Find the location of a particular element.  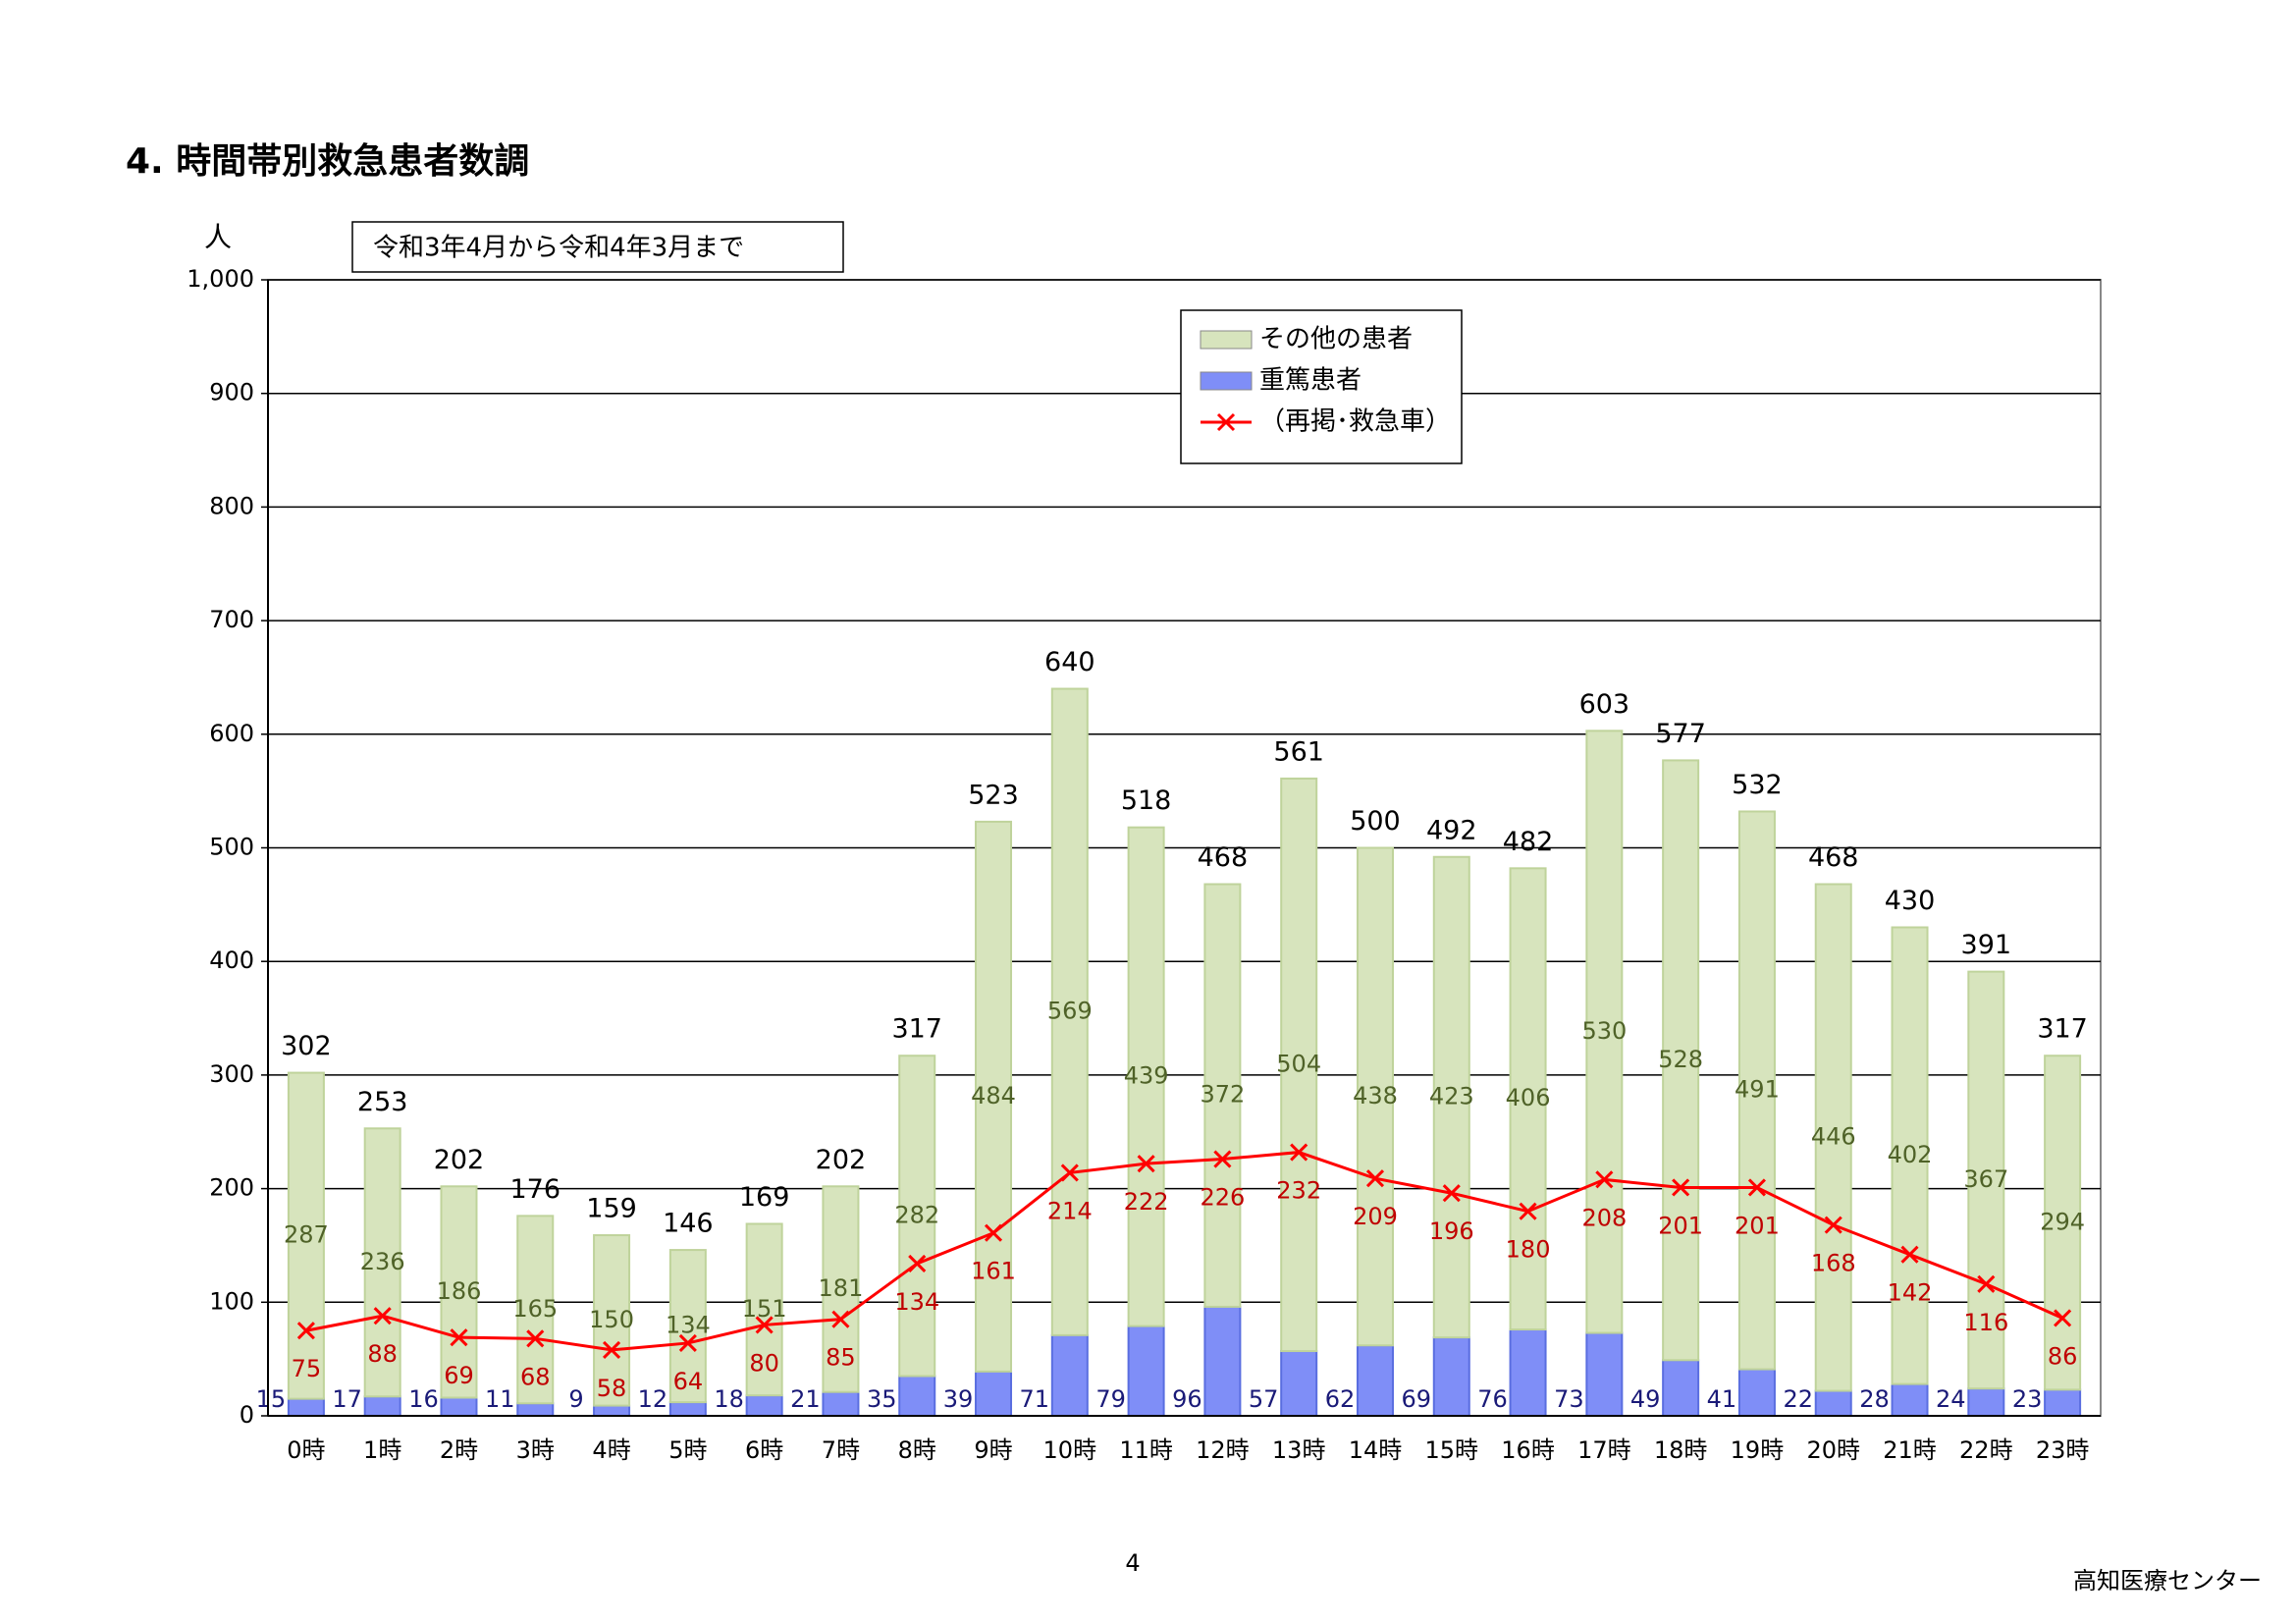

data-label: 236 is located at coordinates (382, 1261).